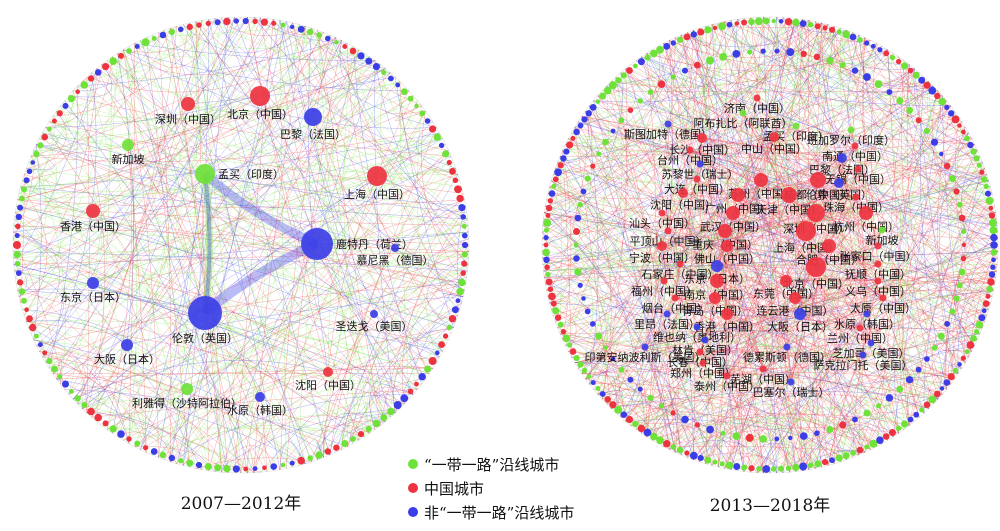  Describe the element at coordinates (856, 207) in the screenshot. I see `city-label: 珠海（中国）` at that location.